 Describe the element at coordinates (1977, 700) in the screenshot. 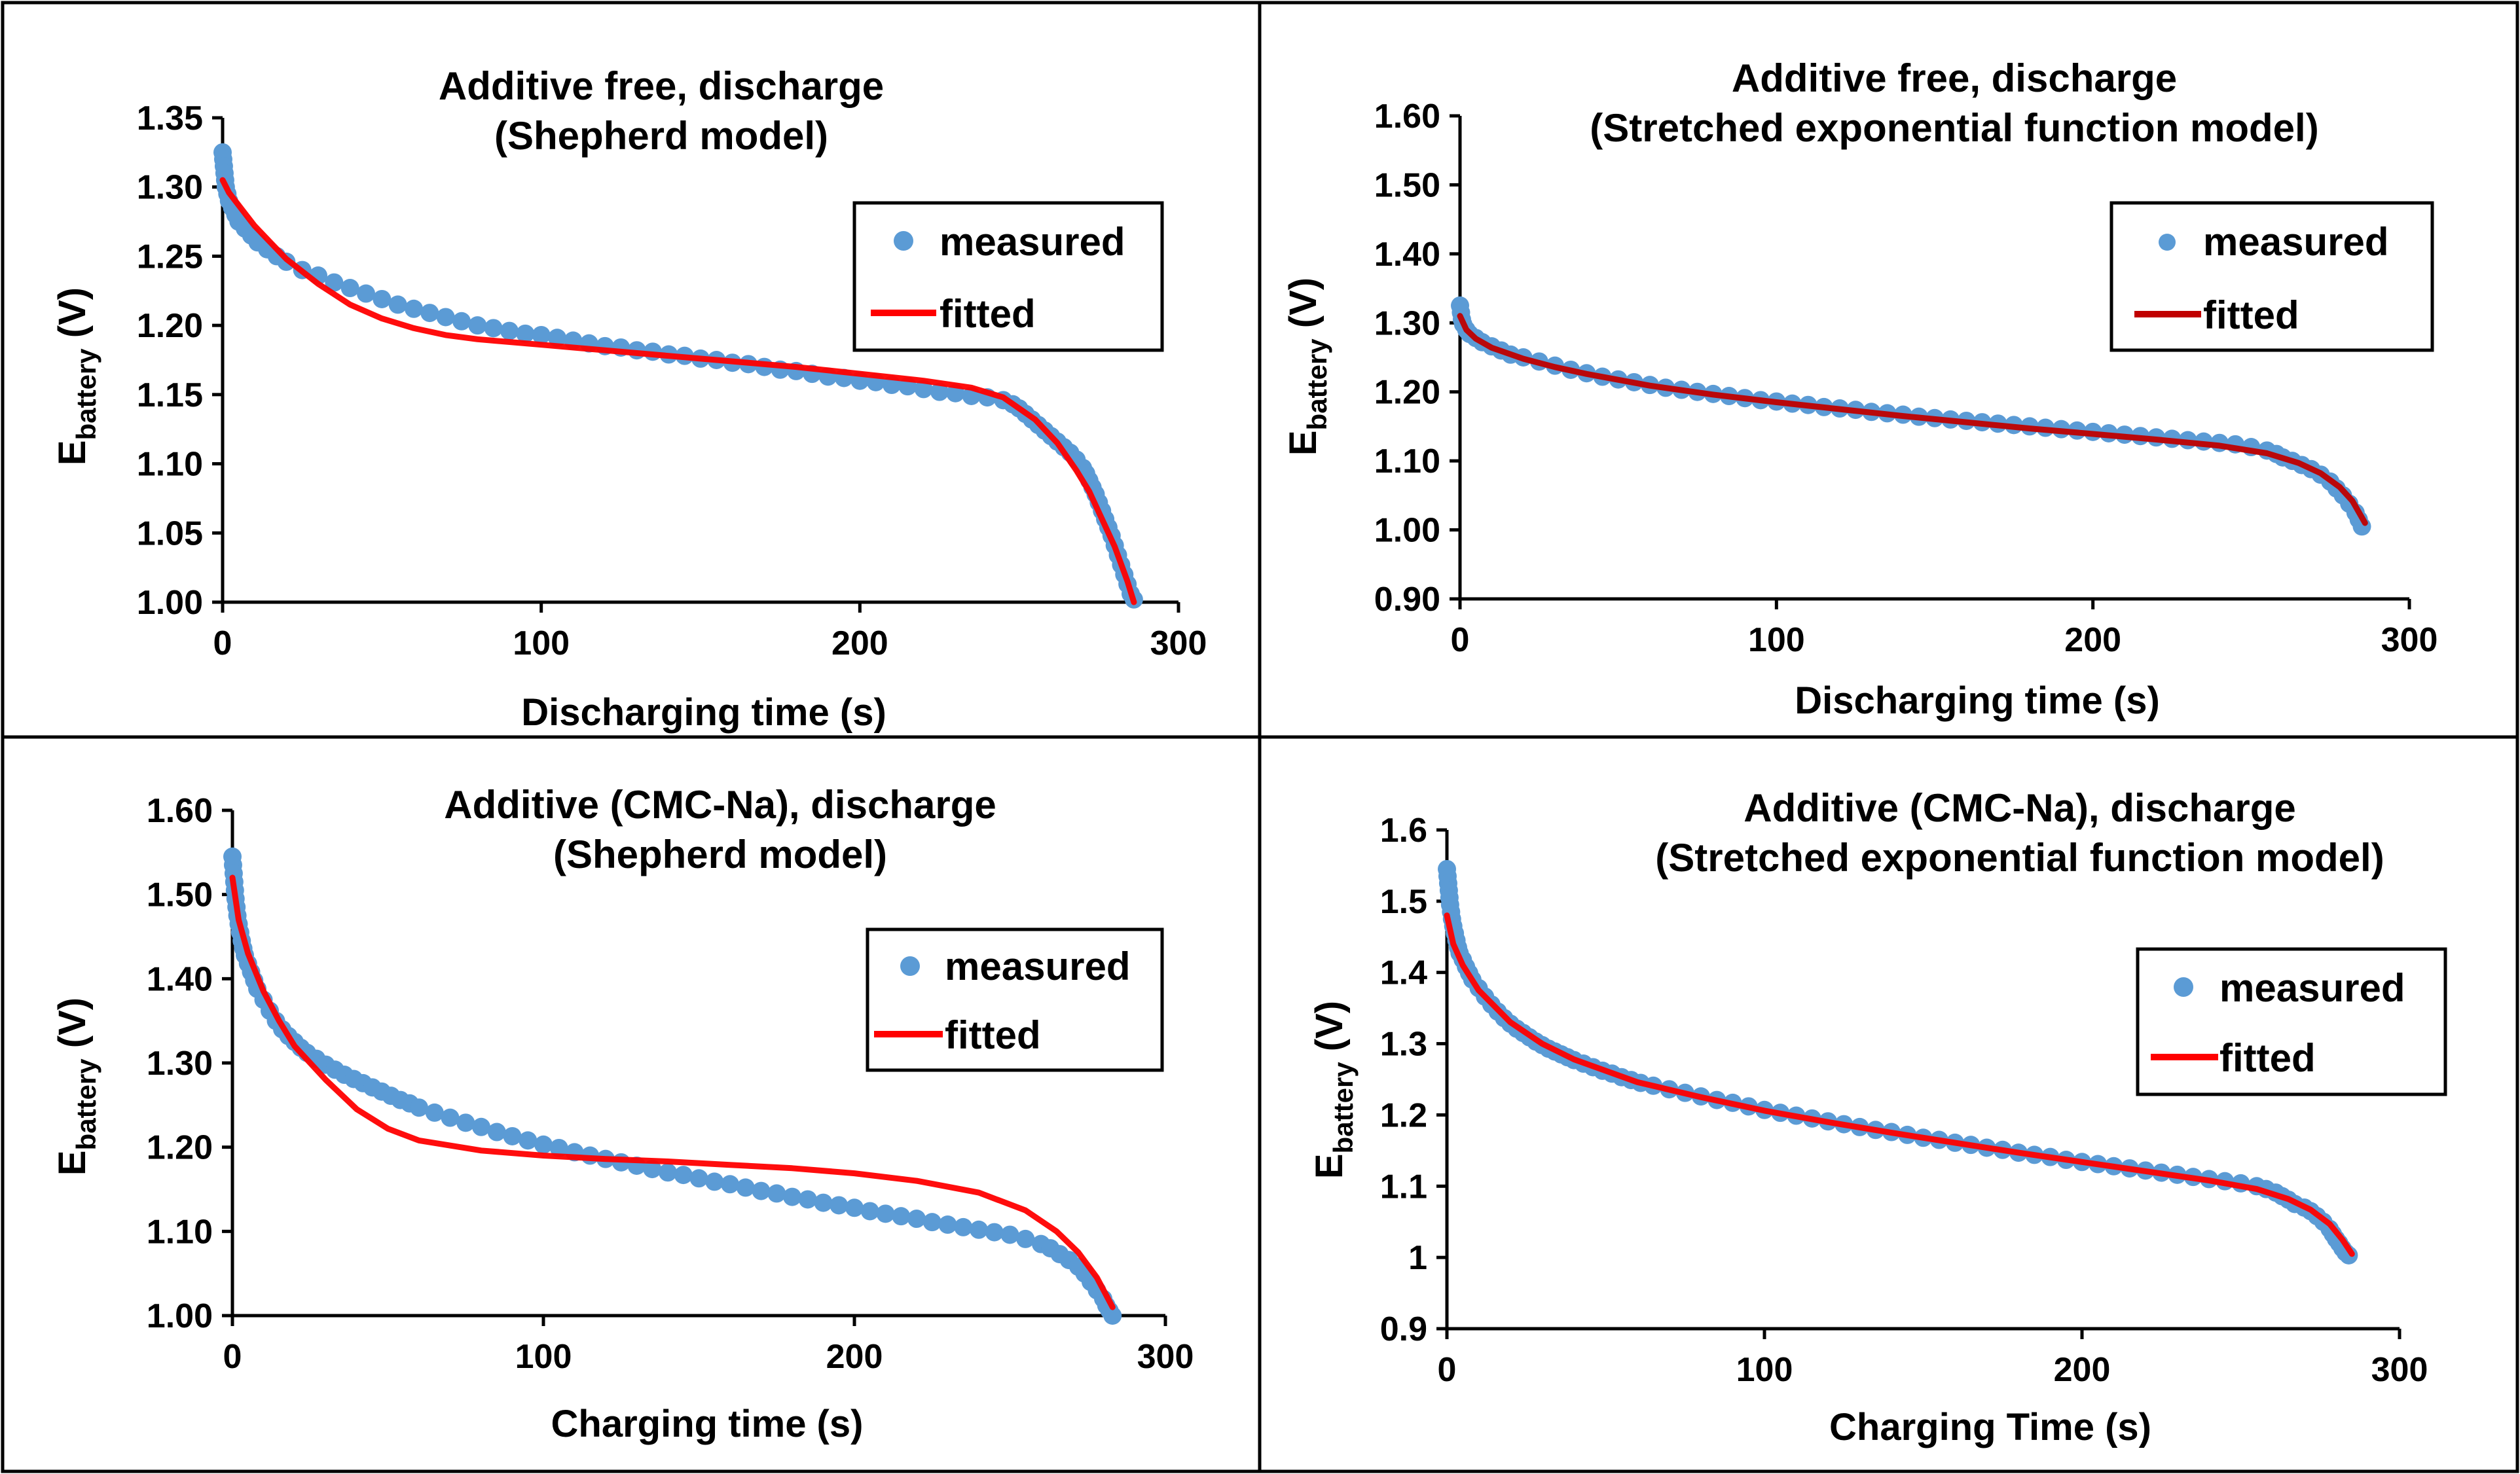

I see `x-axis-label: Discharging time (s)` at that location.